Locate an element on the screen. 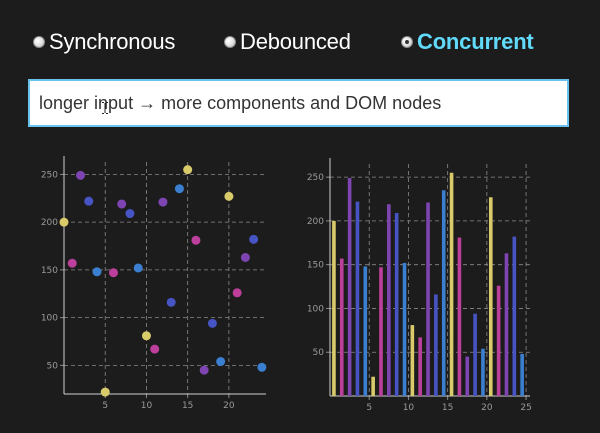  mode-label-synchronous: Synchronous is located at coordinates (112, 41).